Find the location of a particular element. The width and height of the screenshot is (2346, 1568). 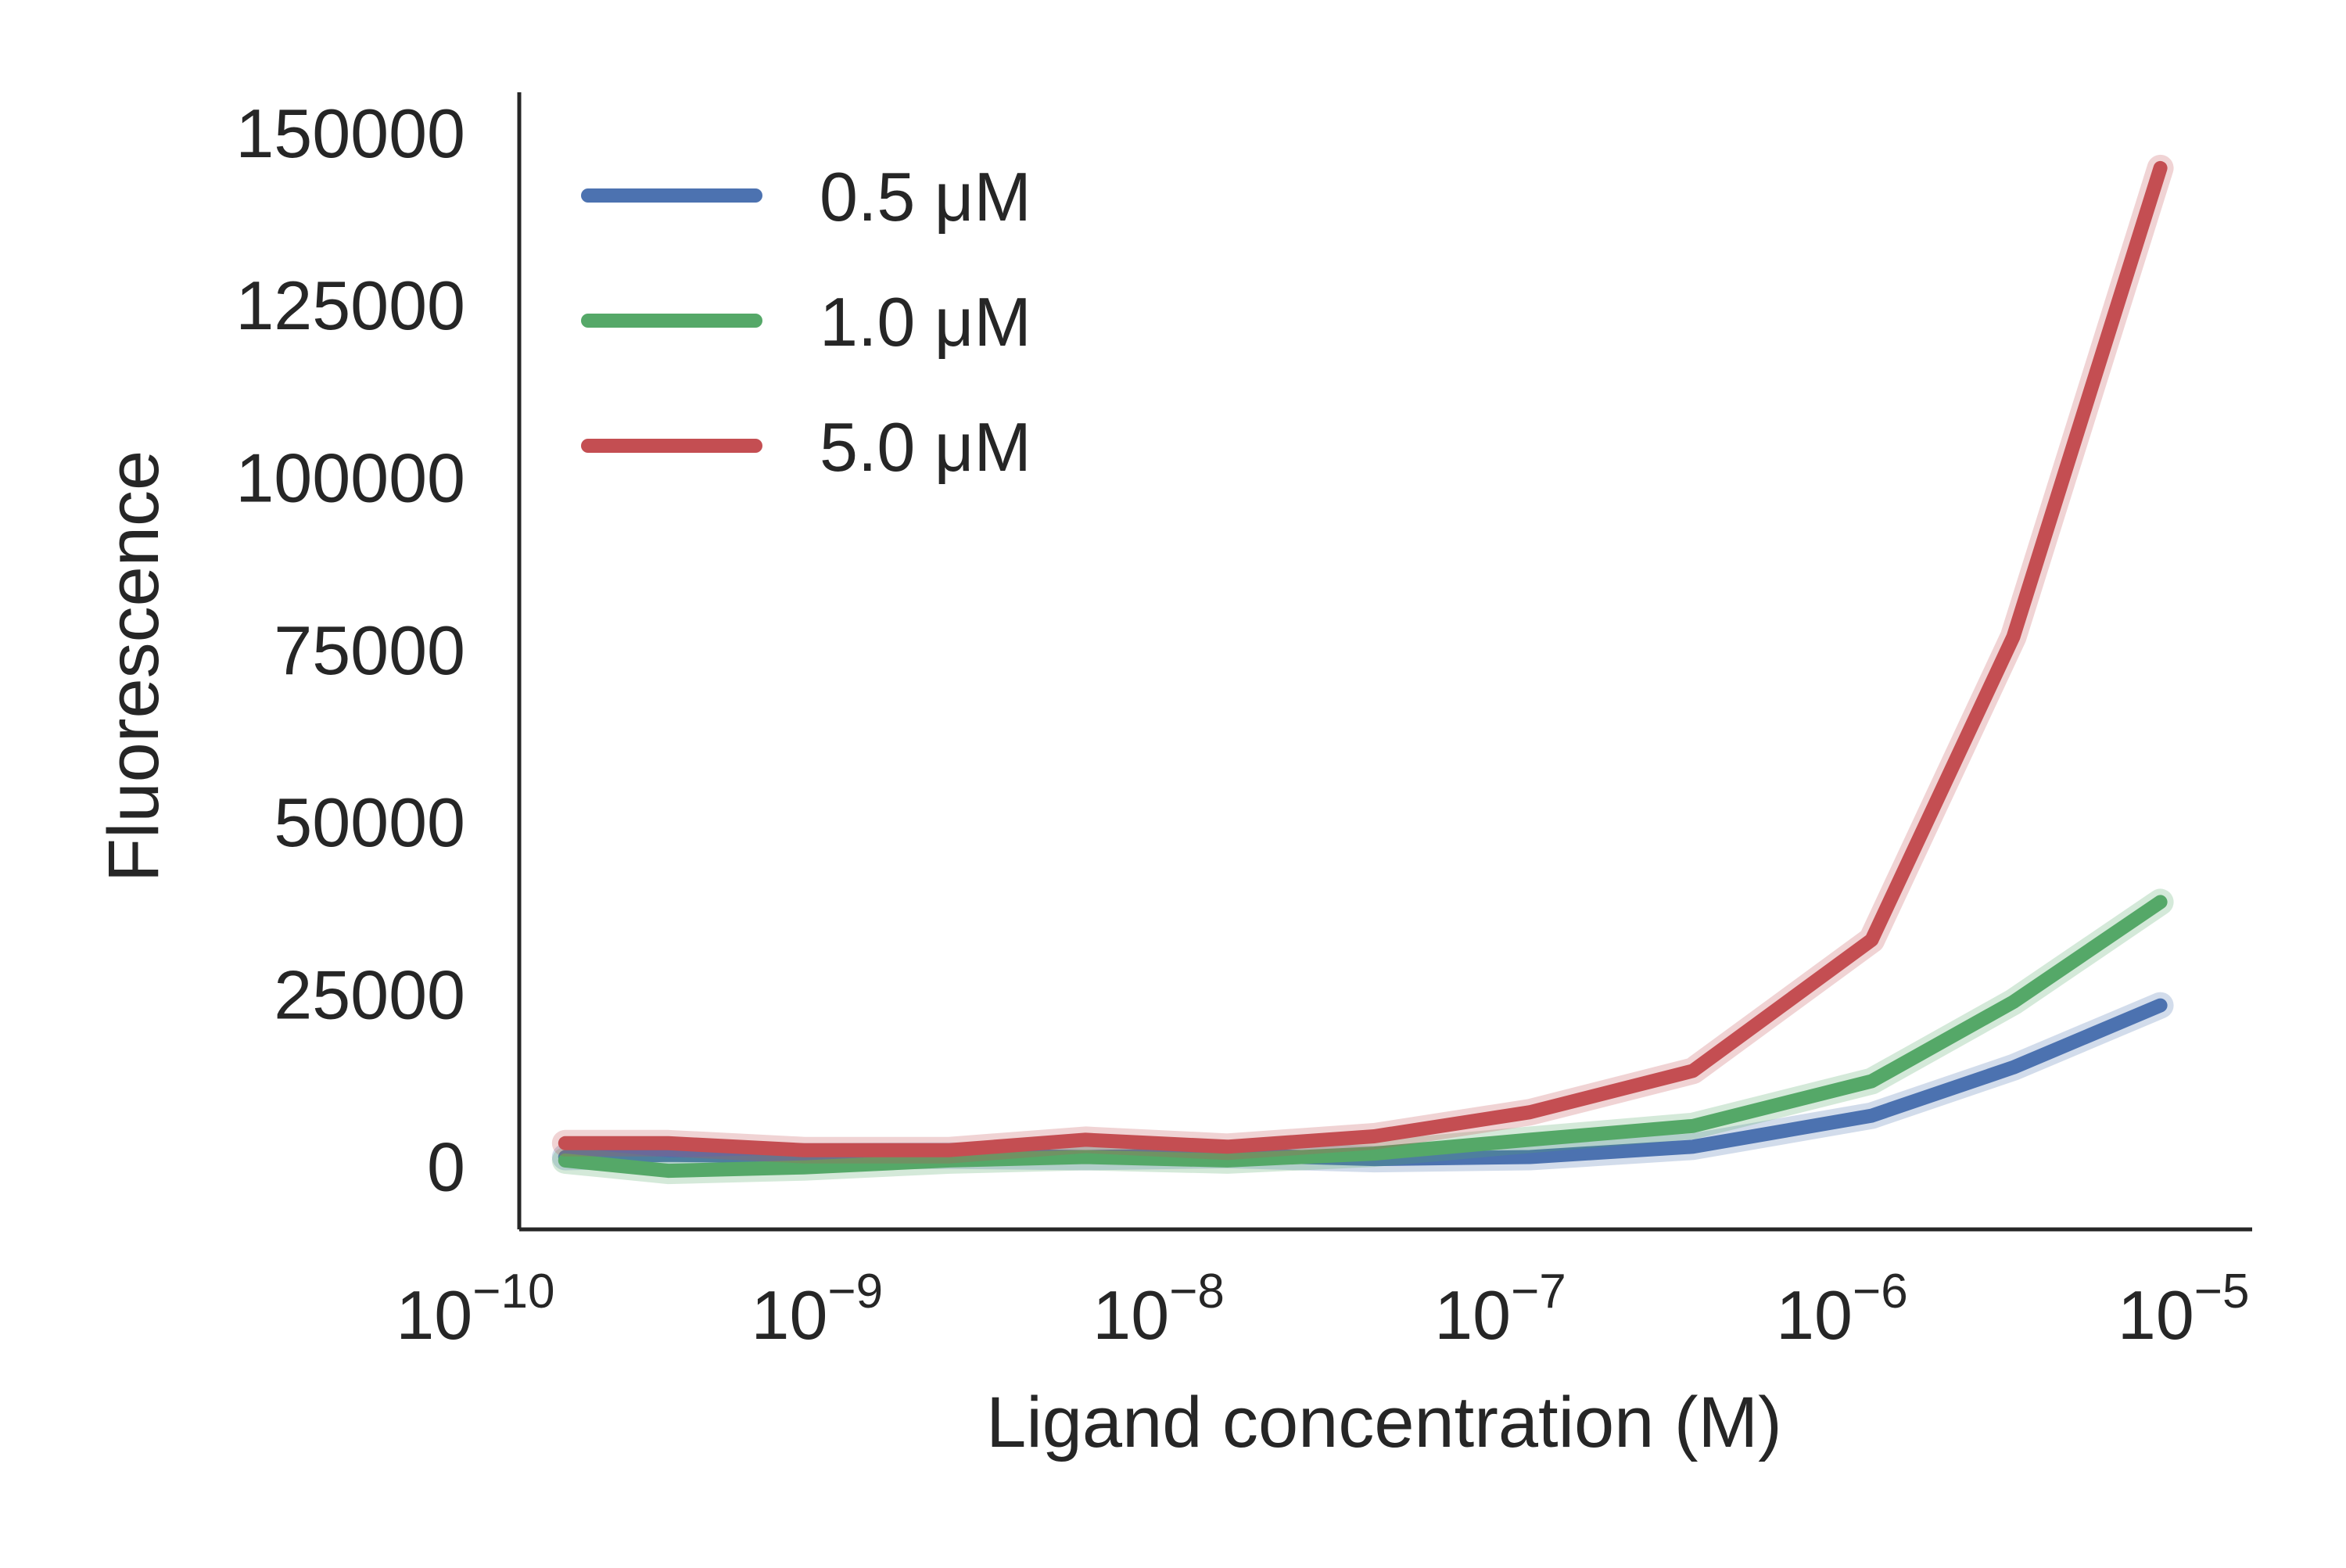

legend-label: 1.0 μM is located at coordinates (926, 322).